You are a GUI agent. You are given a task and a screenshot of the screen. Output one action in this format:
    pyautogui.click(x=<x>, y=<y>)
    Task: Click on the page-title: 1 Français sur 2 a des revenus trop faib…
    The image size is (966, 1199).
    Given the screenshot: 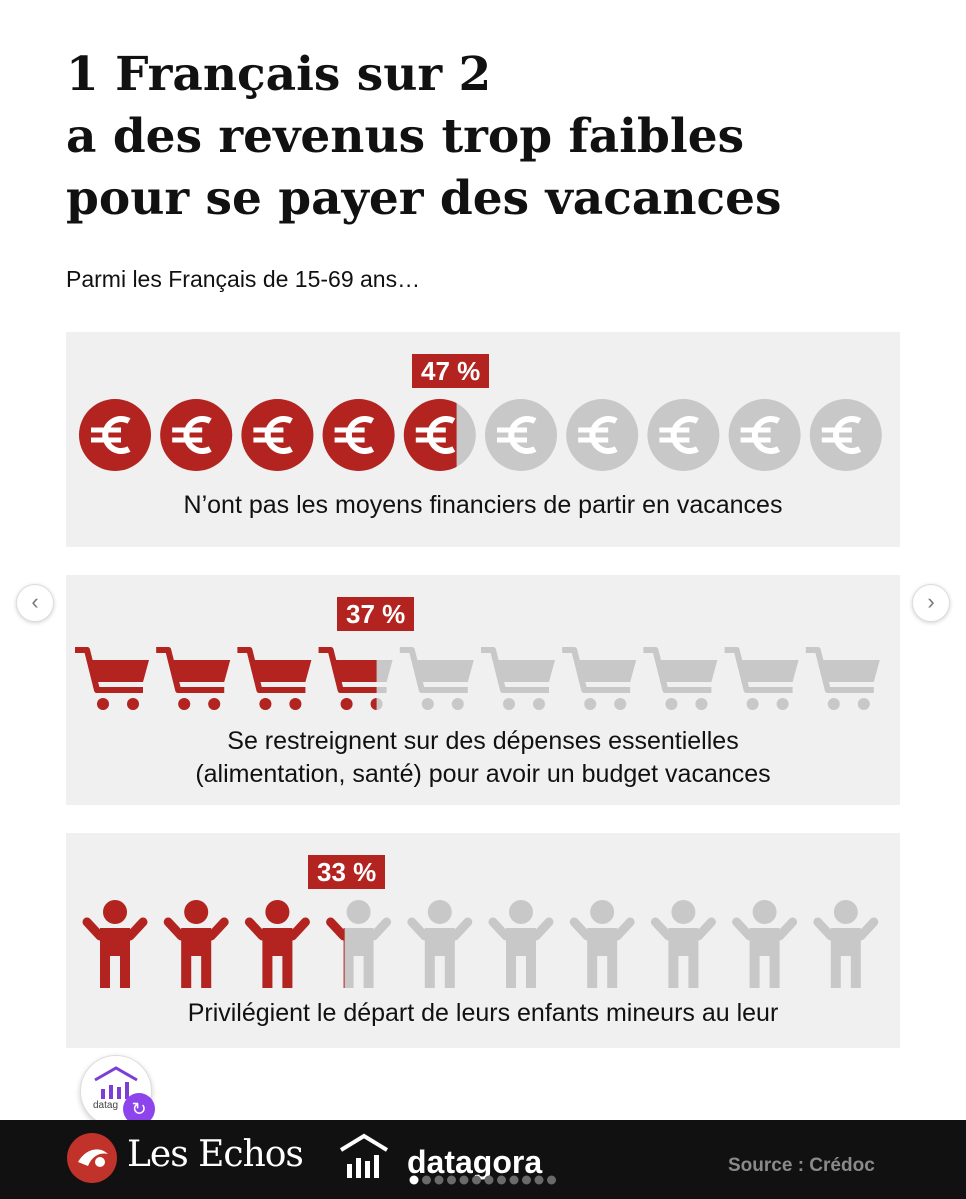 What is the action you would take?
    pyautogui.click(x=496, y=137)
    